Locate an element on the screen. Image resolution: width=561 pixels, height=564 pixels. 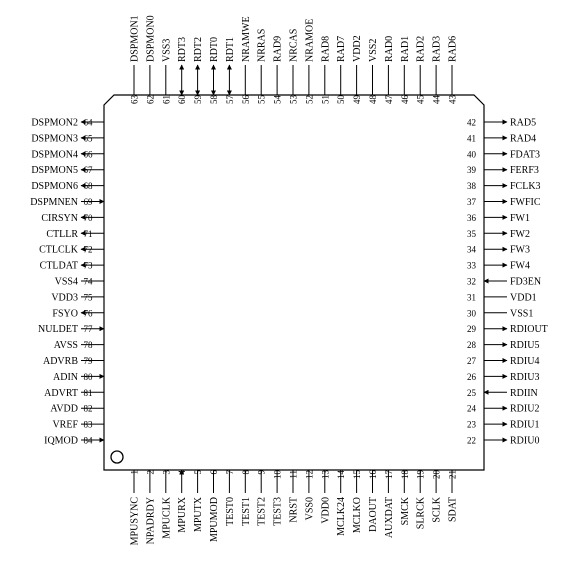
pin-name-mpuclk: MPUCLK is located at coordinates (166, 517).